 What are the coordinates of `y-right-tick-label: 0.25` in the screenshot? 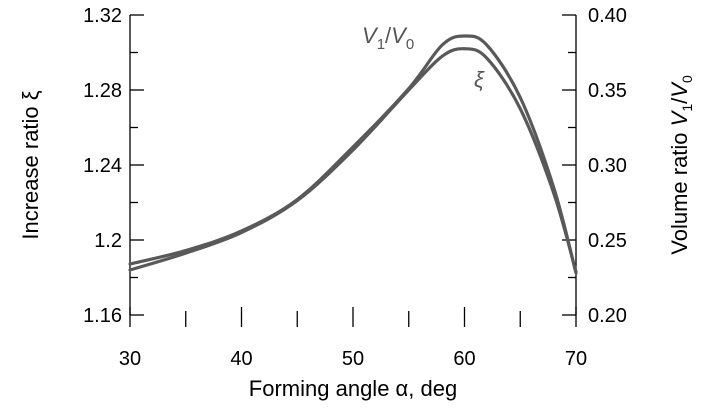 It's located at (607, 241).